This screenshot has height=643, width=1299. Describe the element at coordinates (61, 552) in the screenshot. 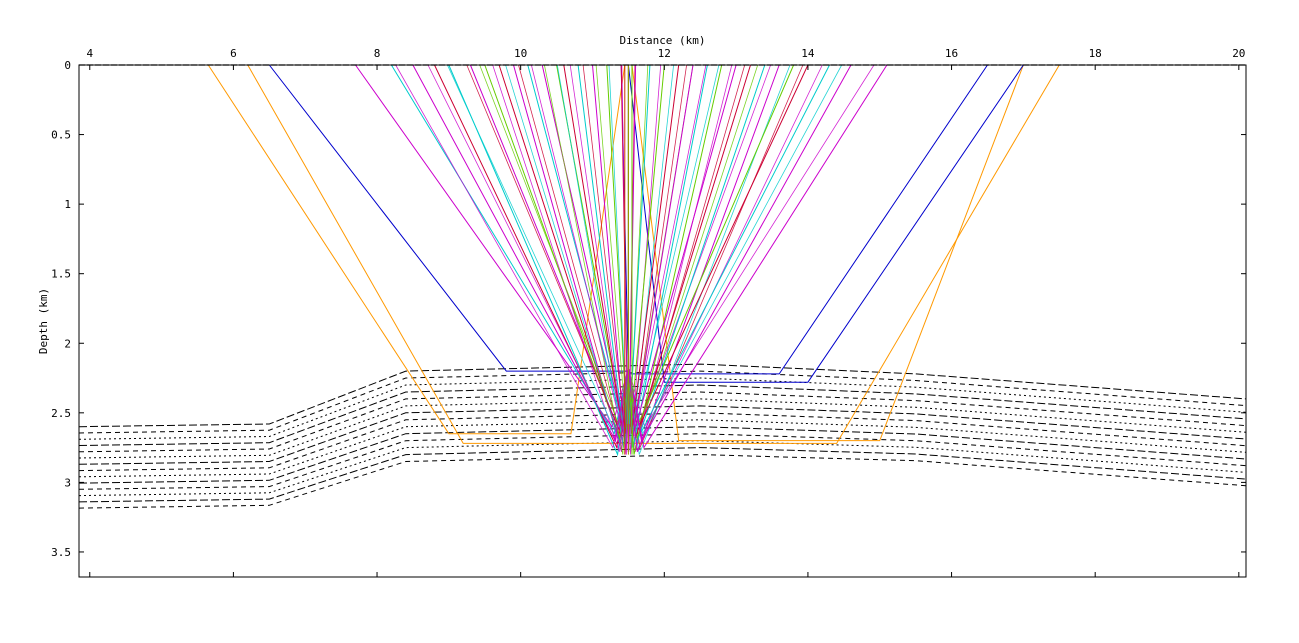

I see `y-tick-label: 3.5` at that location.